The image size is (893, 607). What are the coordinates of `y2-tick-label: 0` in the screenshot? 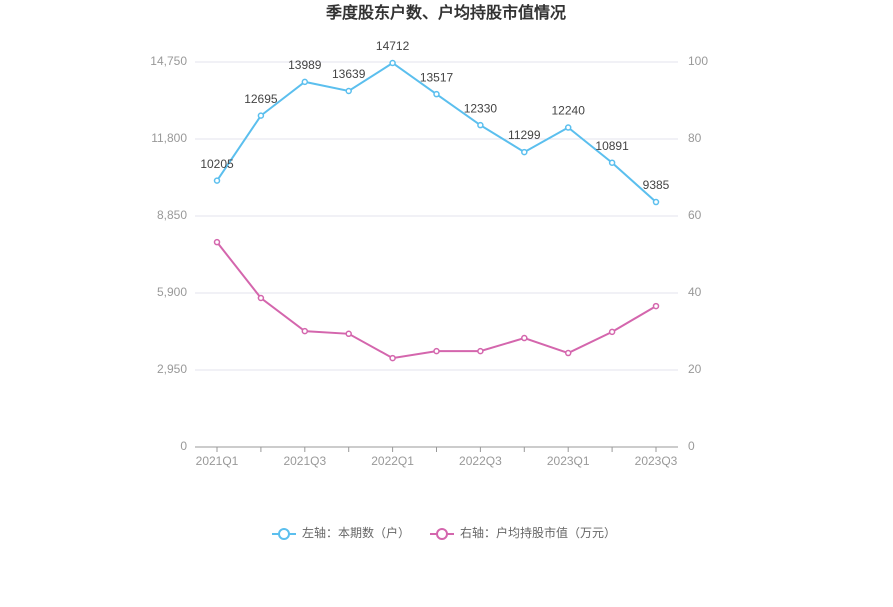 It's located at (691, 446).